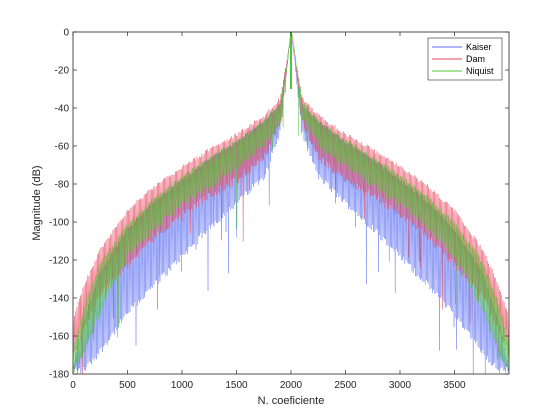 The height and width of the screenshot is (420, 560). Describe the element at coordinates (454, 385) in the screenshot. I see `x-tick-label: 3500` at that location.